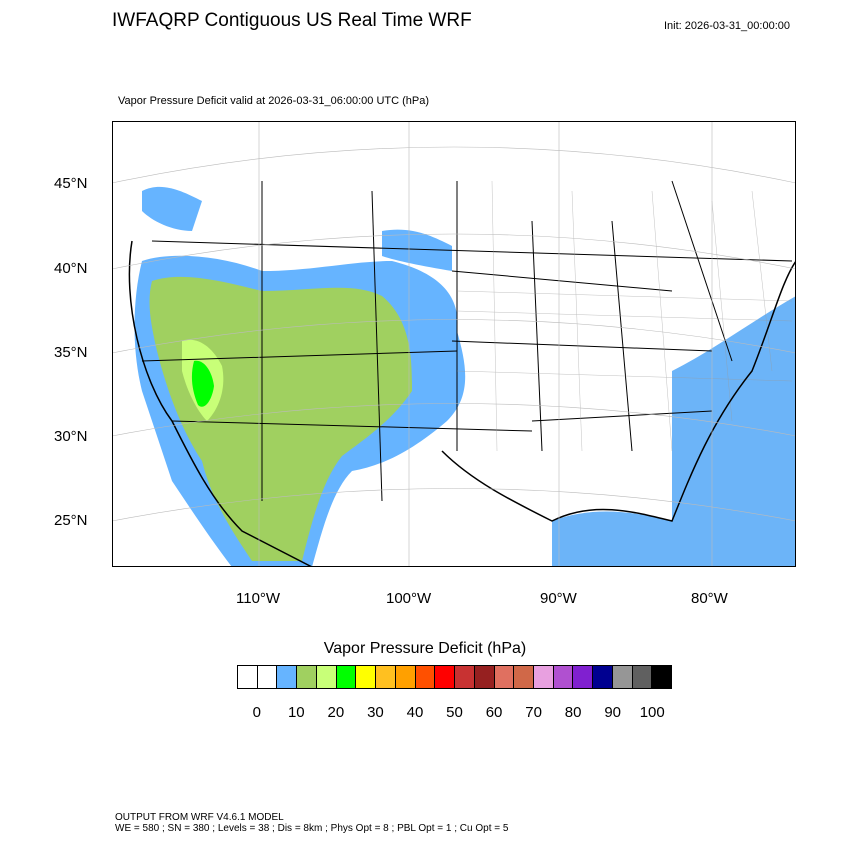  What do you see at coordinates (71, 436) in the screenshot?
I see `lat-label-30: 30°N` at bounding box center [71, 436].